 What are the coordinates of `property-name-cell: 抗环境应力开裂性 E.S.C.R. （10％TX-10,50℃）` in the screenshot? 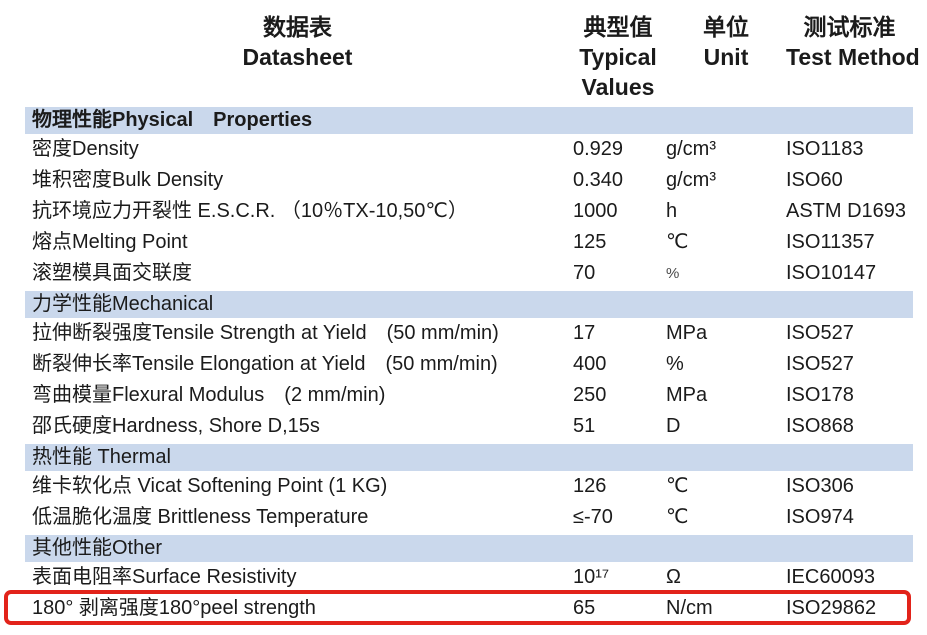 It's located at (250, 211).